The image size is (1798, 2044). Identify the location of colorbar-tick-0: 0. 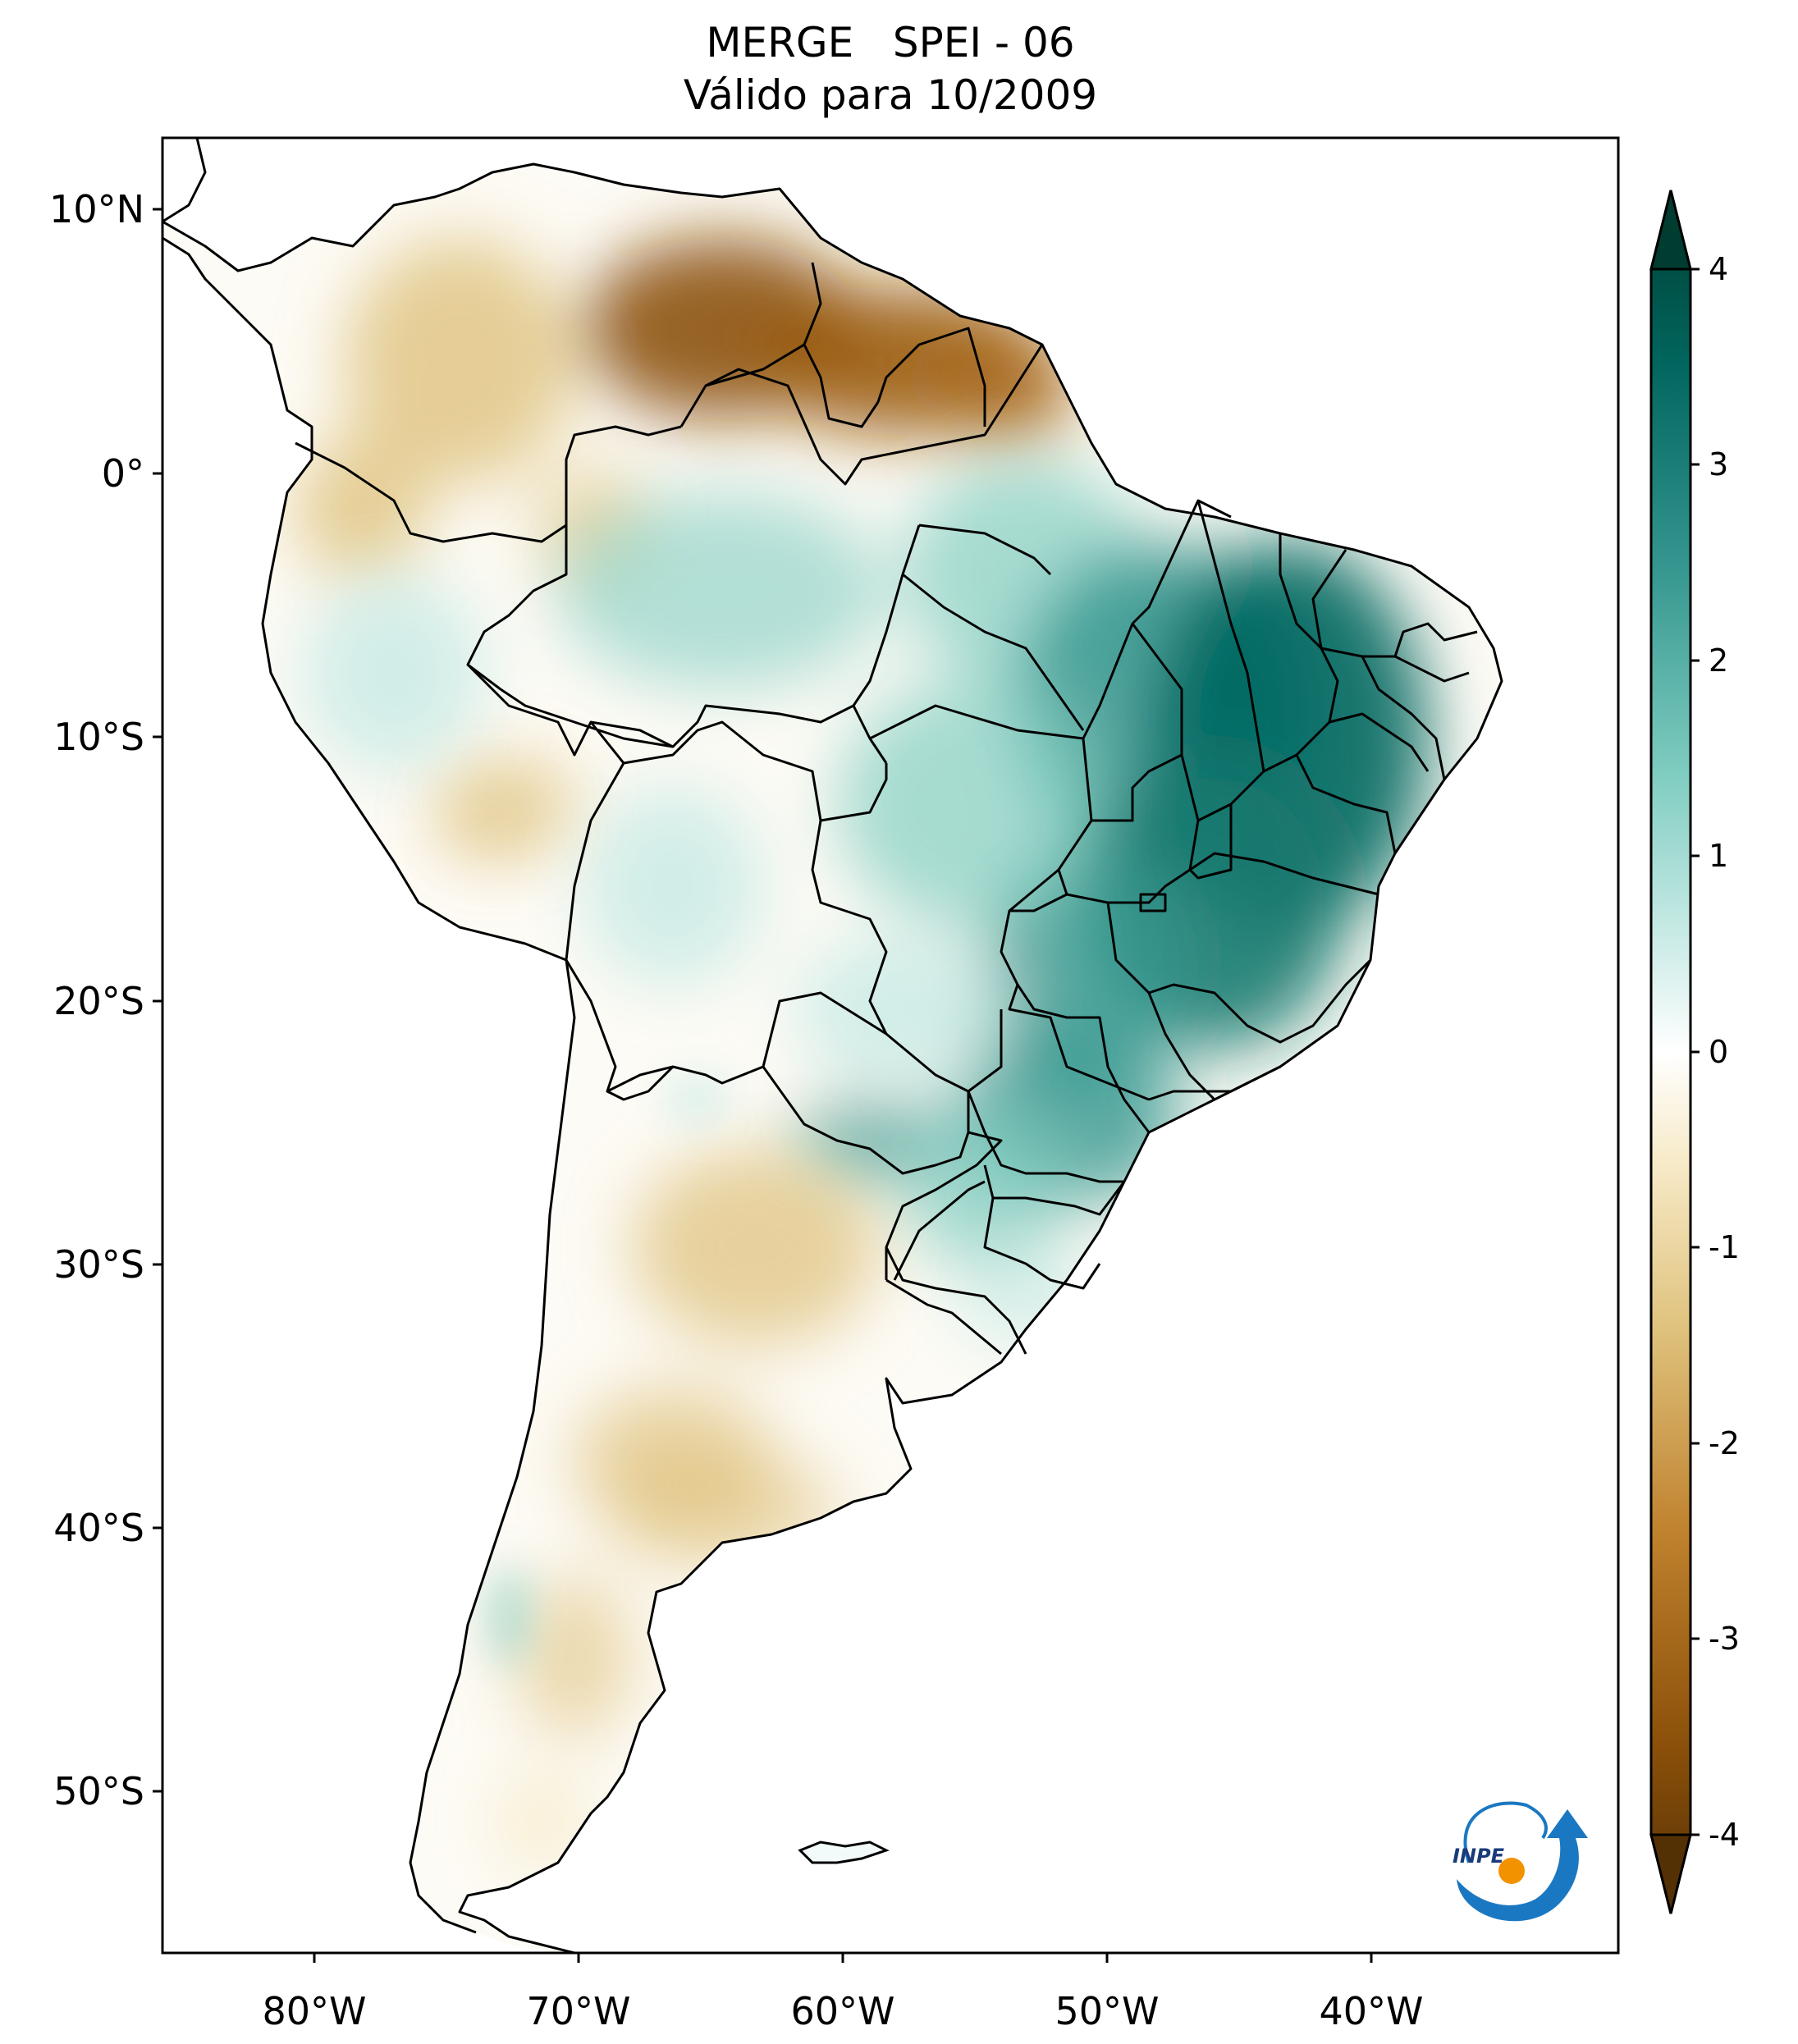
(1719, 1052).